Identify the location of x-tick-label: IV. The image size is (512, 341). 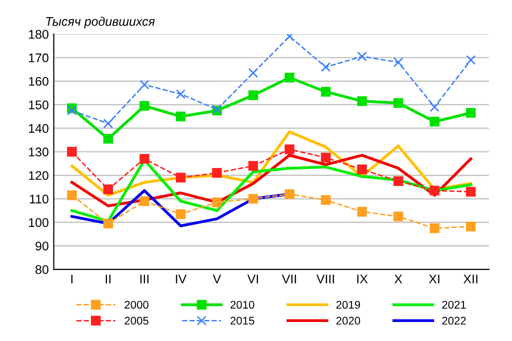
(181, 279).